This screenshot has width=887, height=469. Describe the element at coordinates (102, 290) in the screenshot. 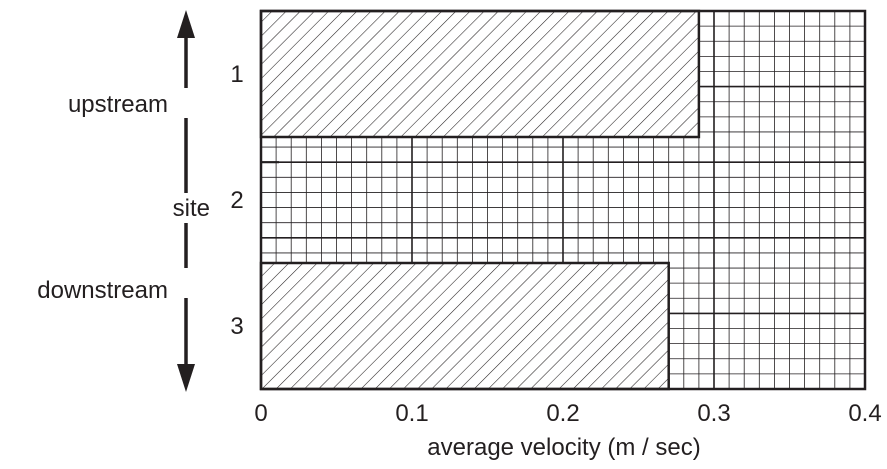

I see `downstream-label: downstream` at that location.